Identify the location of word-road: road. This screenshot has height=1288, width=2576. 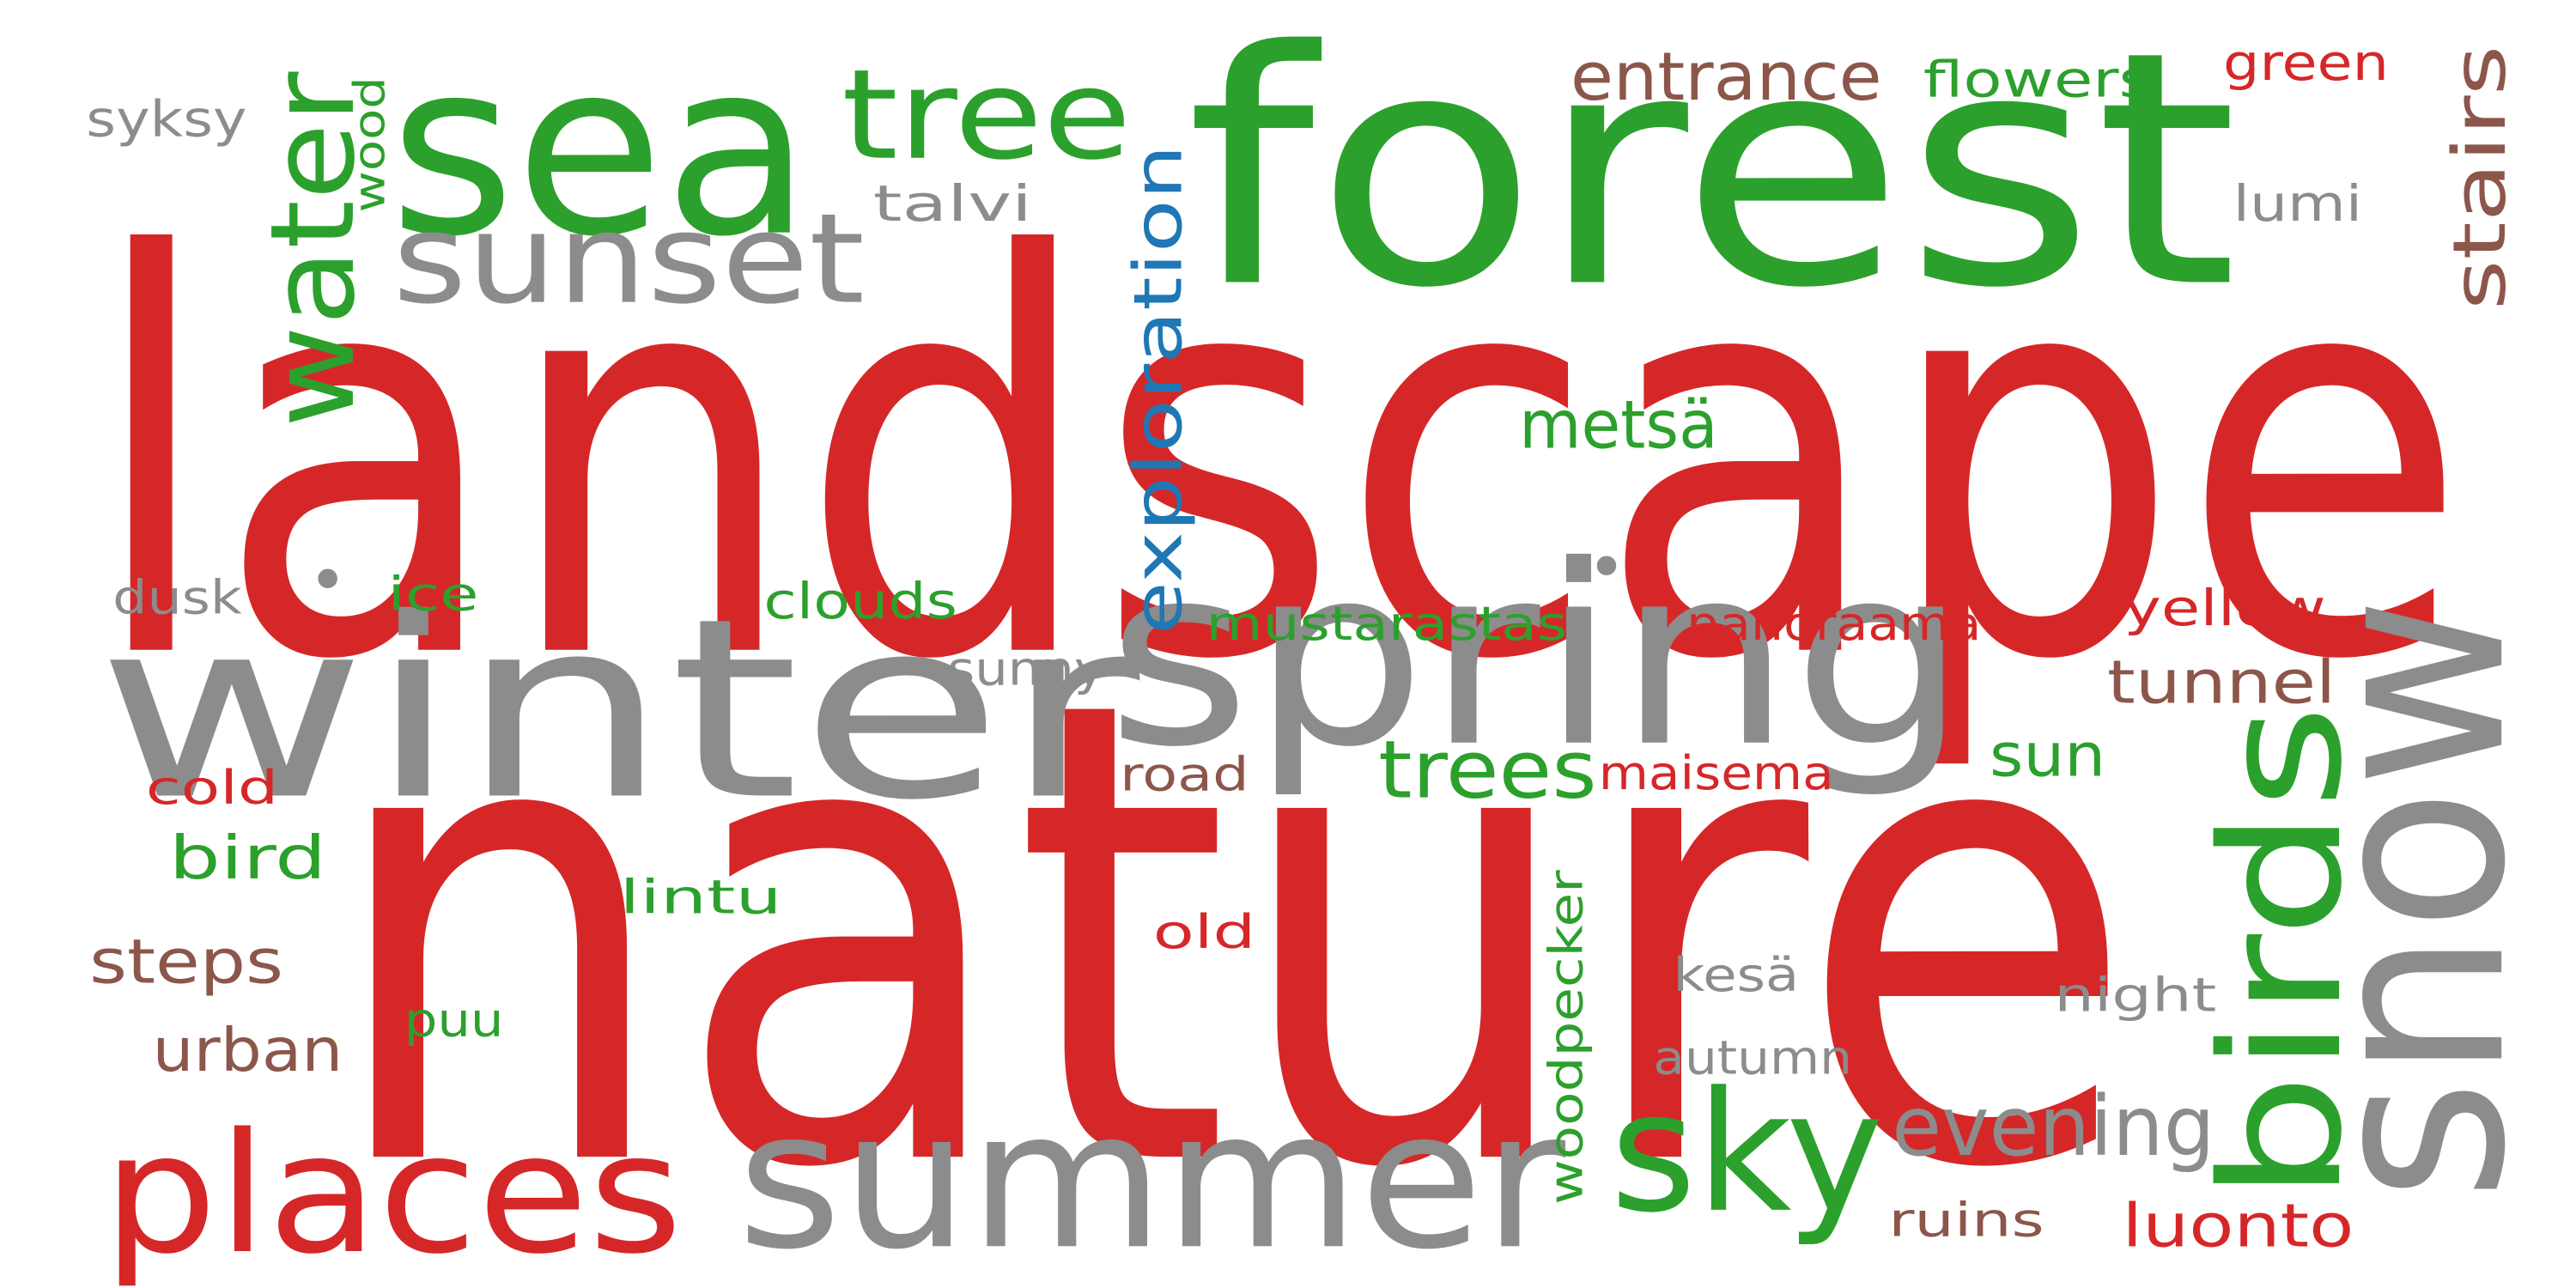
(1184, 775).